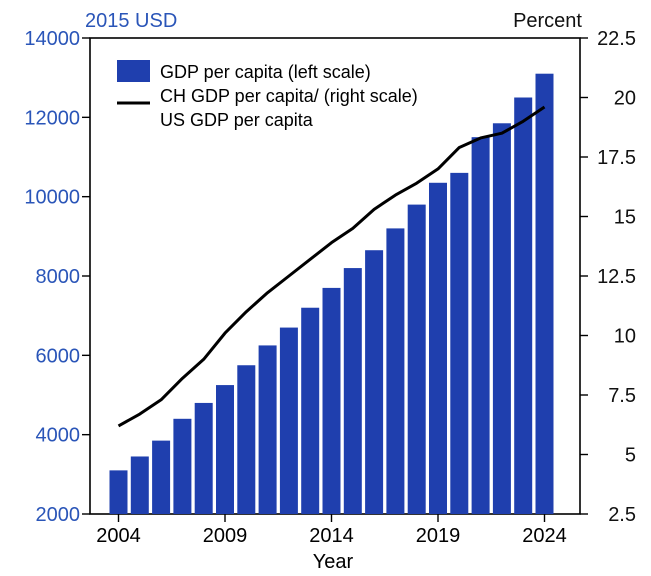 Image resolution: width=651 pixels, height=576 pixels. What do you see at coordinates (459, 343) in the screenshot?
I see `bar-2020` at bounding box center [459, 343].